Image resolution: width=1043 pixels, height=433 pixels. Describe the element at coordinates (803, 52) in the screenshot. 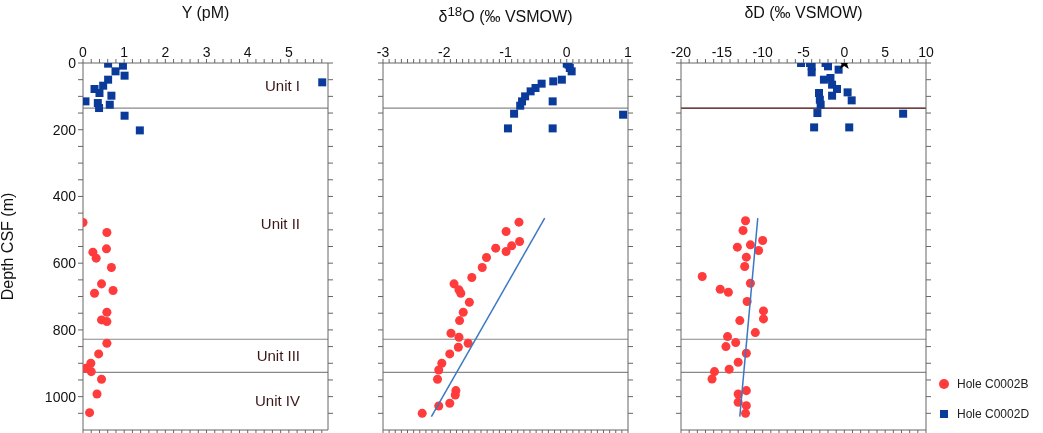

I see `x-tick-label: -5` at that location.